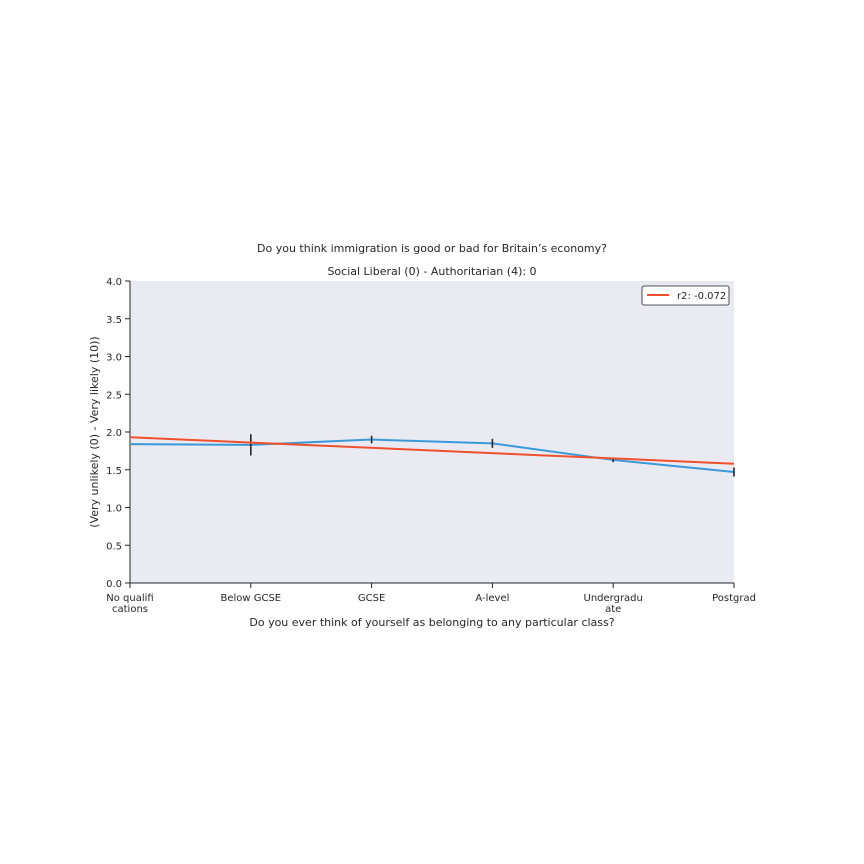  Describe the element at coordinates (114, 509) in the screenshot. I see `y-tick-label: 1.0` at that location.